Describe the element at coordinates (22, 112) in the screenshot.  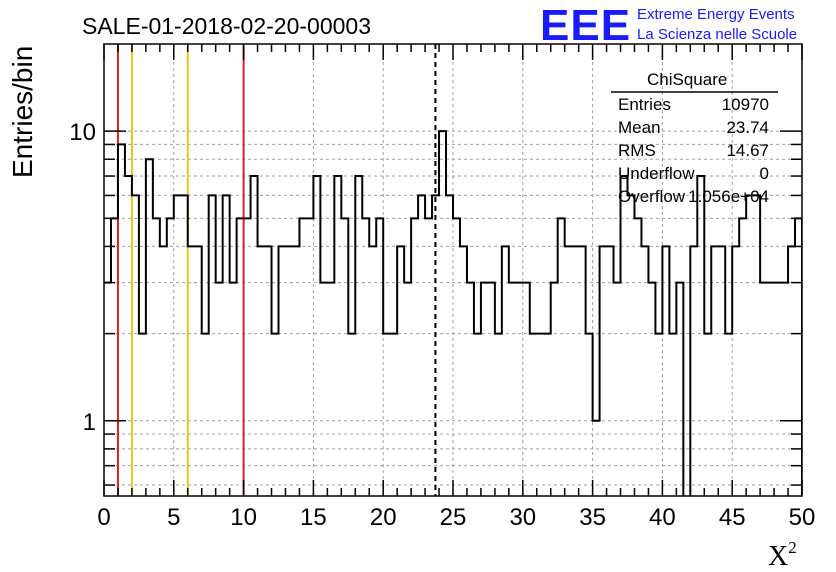
I see `y-axis-title: Entries/bin` at that location.